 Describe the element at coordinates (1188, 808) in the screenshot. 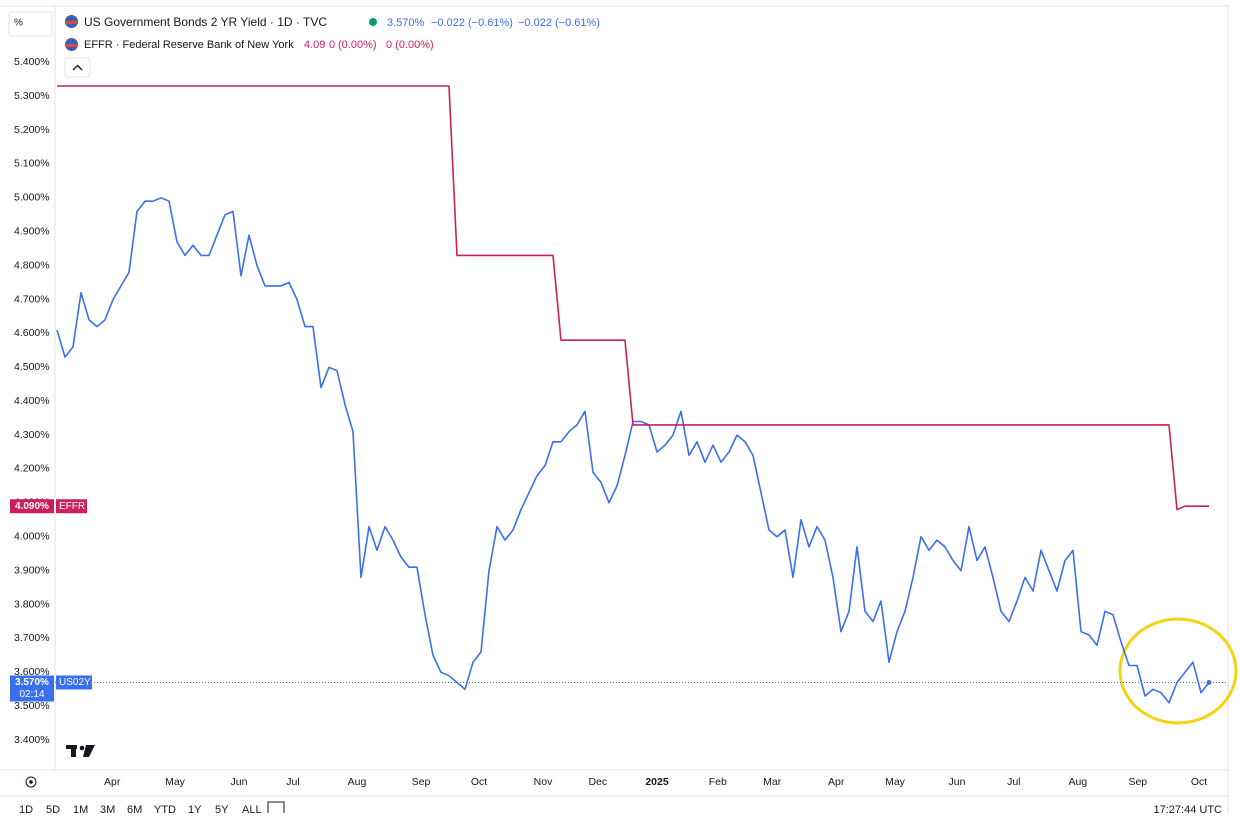

I see `clock: 17:27:44 UTC` at that location.